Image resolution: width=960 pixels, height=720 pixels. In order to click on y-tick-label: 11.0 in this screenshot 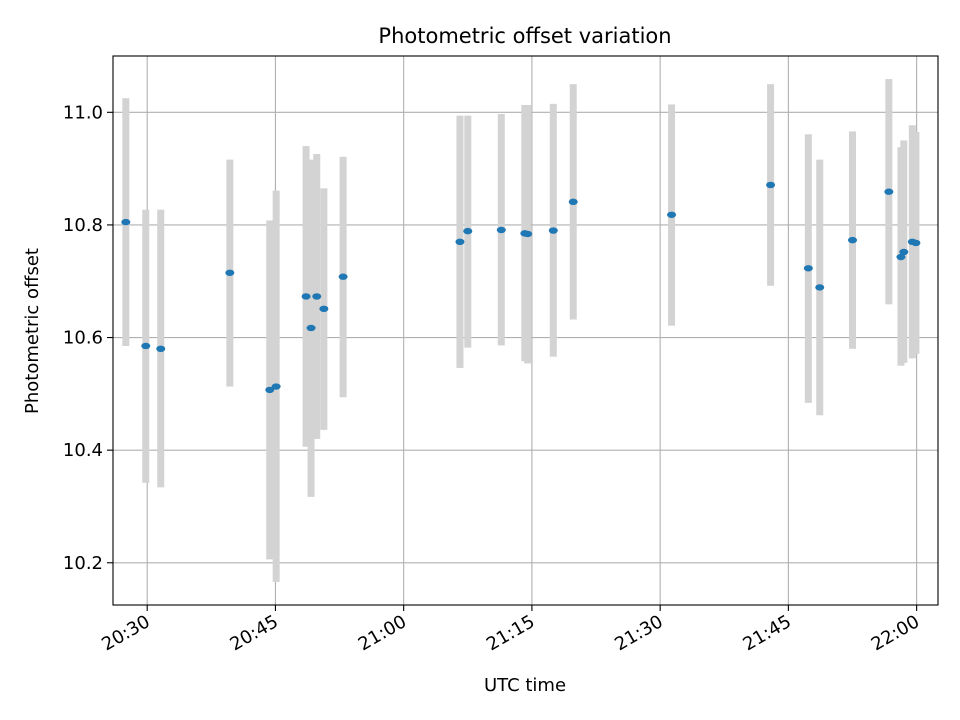, I will do `click(83, 112)`.